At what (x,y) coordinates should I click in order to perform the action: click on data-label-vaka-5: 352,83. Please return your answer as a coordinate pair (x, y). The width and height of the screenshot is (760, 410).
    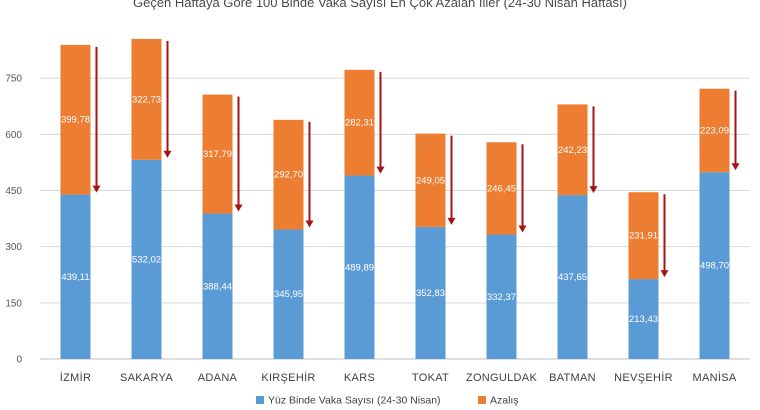
    Looking at the image, I should click on (430, 293).